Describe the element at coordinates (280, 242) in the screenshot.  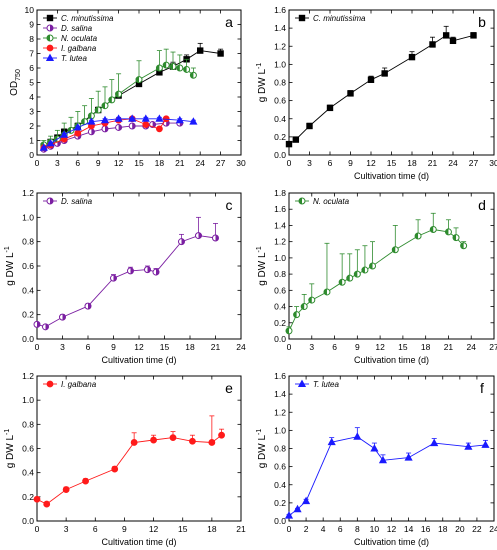
I see `y-tick-label: 1.2` at that location.